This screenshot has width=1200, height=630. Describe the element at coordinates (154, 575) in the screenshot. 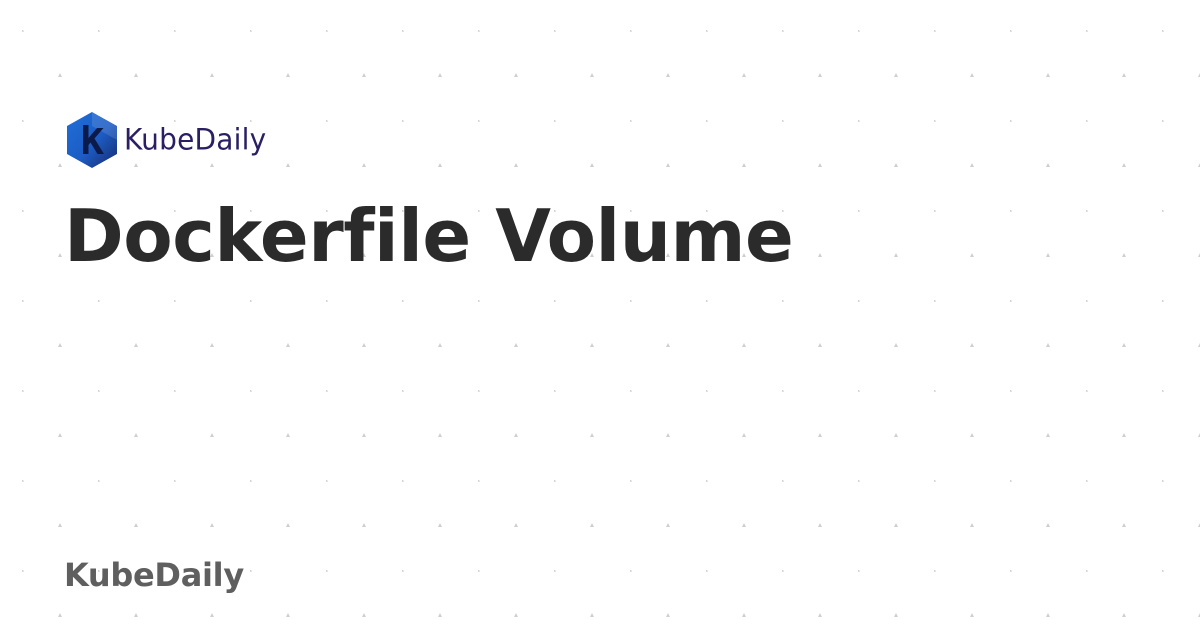

I see `footer-brand: KubeDaily` at that location.